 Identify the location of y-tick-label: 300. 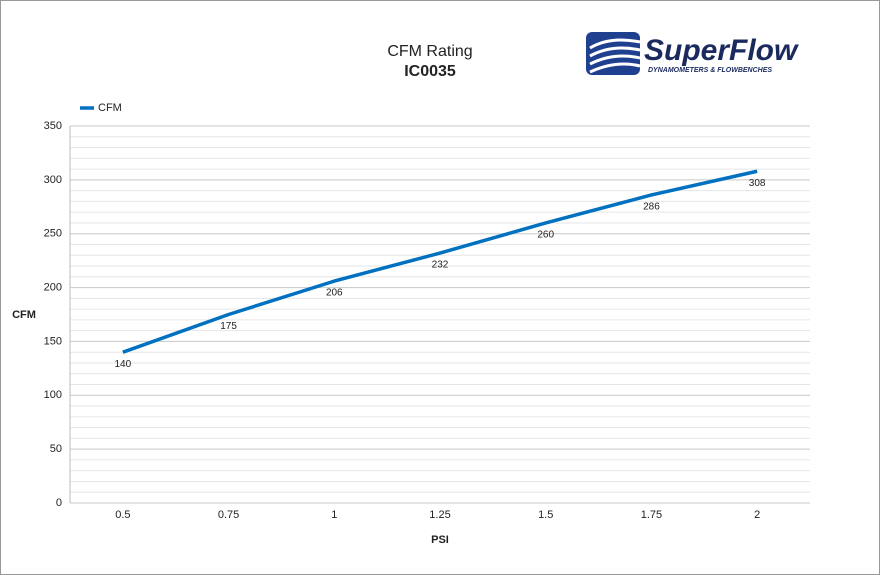
(53, 180).